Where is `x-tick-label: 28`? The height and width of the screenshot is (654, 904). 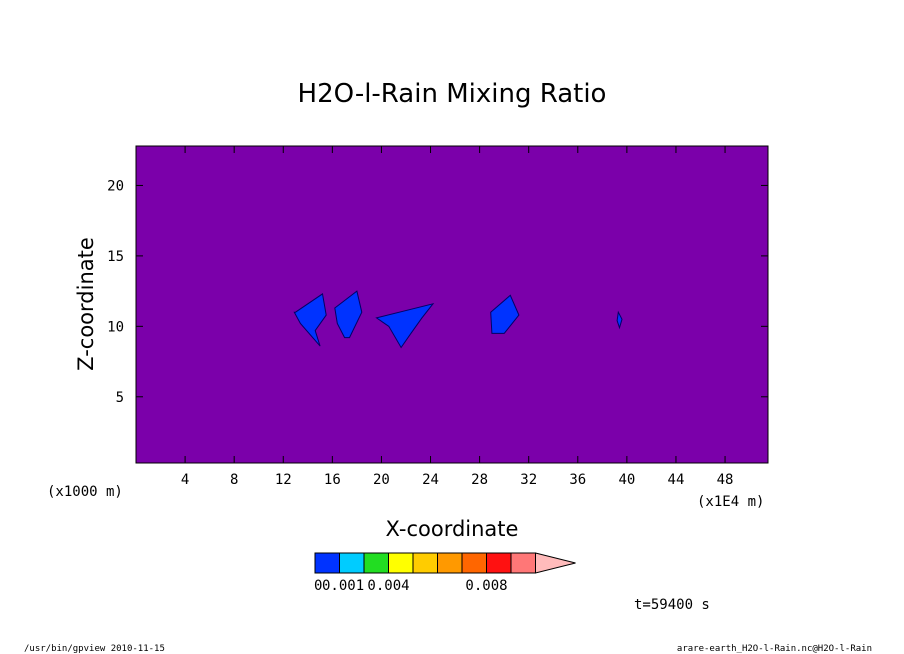
x-tick-label: 28 is located at coordinates (479, 480).